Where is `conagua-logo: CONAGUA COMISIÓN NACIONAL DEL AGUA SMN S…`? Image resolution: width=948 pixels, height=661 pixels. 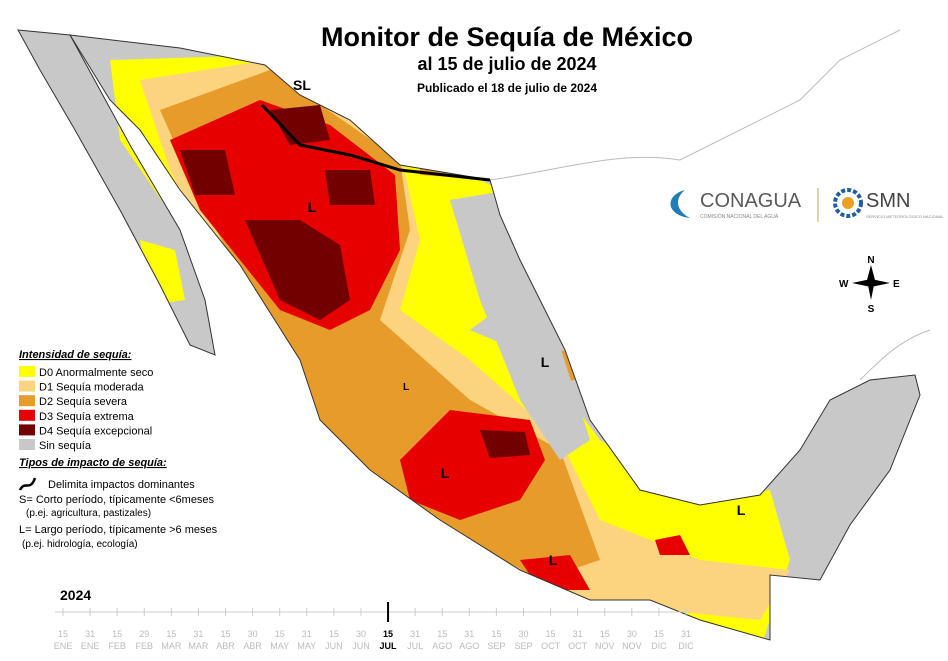
conagua-logo: CONAGUA COMISIÓN NACIONAL DEL AGUA SMN S… is located at coordinates (807, 205).